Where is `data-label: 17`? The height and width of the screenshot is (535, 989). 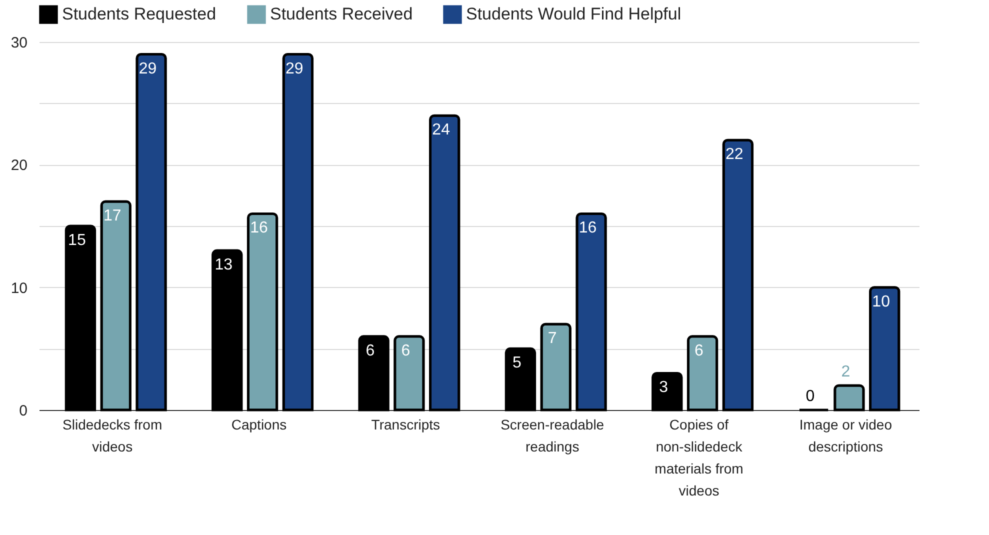 data-label: 17 is located at coordinates (112, 215).